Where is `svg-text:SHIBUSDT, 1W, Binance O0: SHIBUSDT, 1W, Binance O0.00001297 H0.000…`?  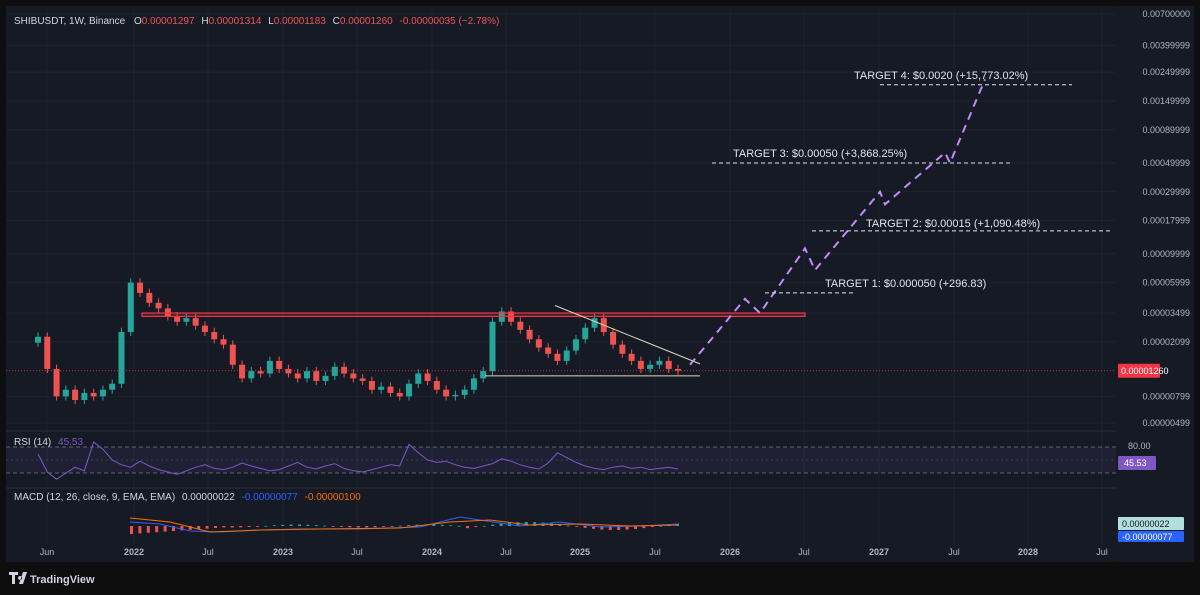
svg-text:SHIBUSDT, 1W, Binance O0: SHIBUSDT, 1W, Binance O0.00001297 H0.000… is located at coordinates (256, 21).